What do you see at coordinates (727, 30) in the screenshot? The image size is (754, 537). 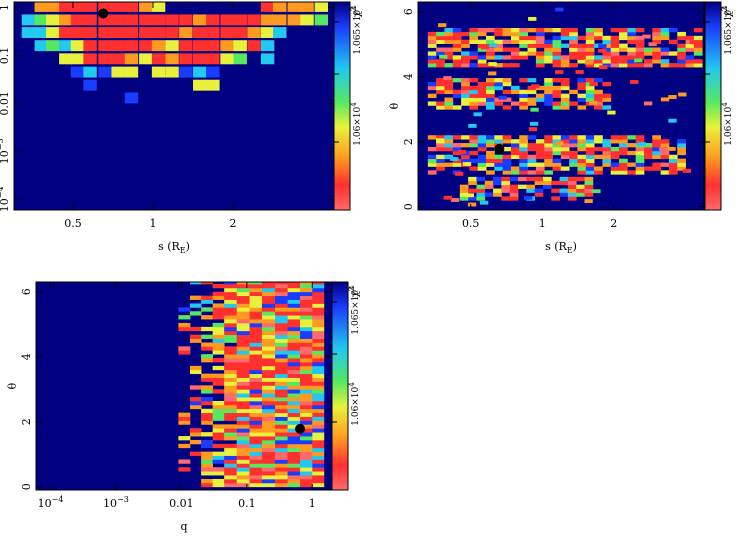 I see `colorbar-tick-label: 1.065×104` at bounding box center [727, 30].